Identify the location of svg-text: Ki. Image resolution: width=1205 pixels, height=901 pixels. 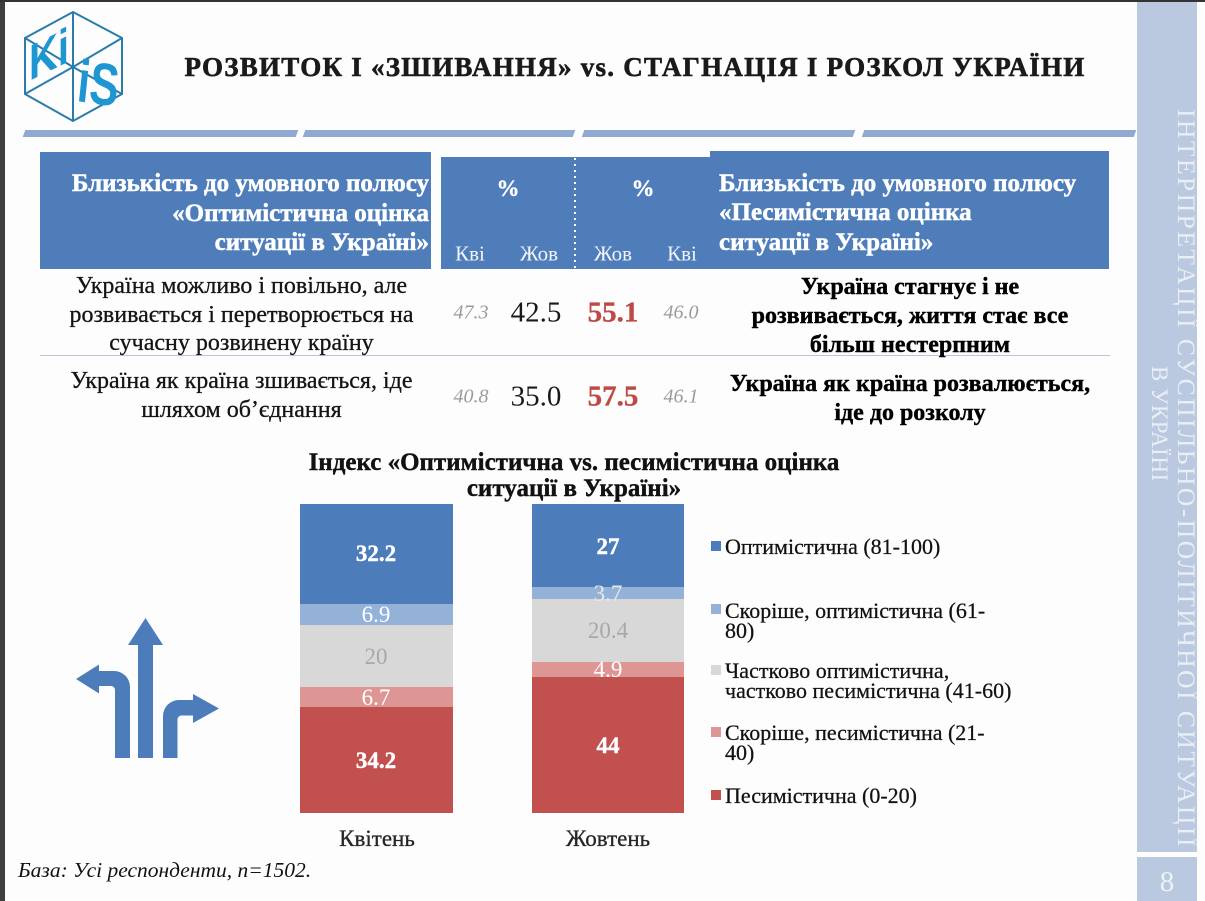
(49, 55).